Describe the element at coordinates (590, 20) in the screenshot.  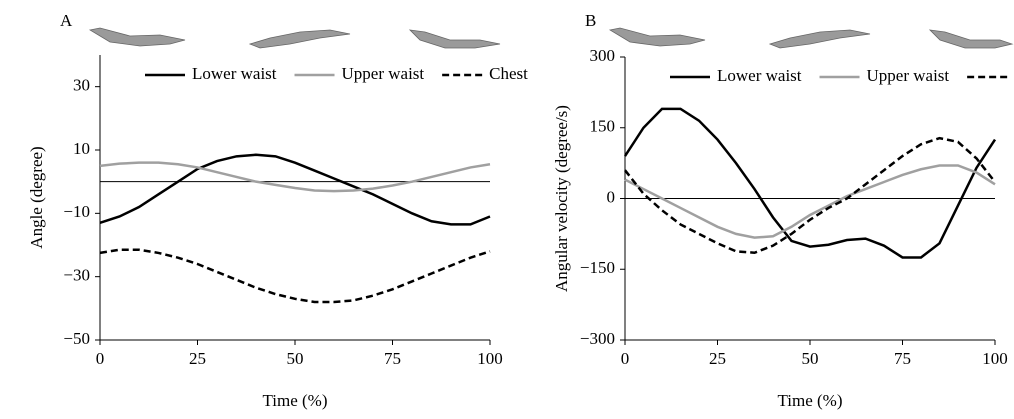
I see `panel-label: B` at that location.